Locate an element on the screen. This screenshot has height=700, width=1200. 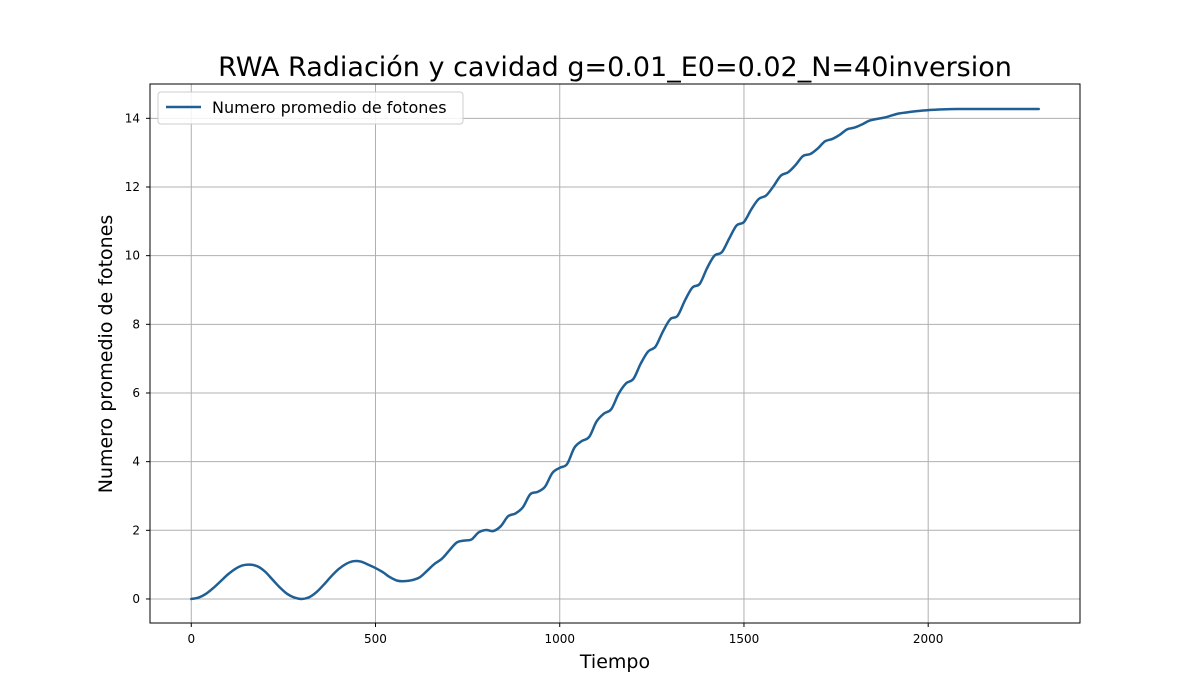
y-tick-label: 12 is located at coordinates (132, 187).